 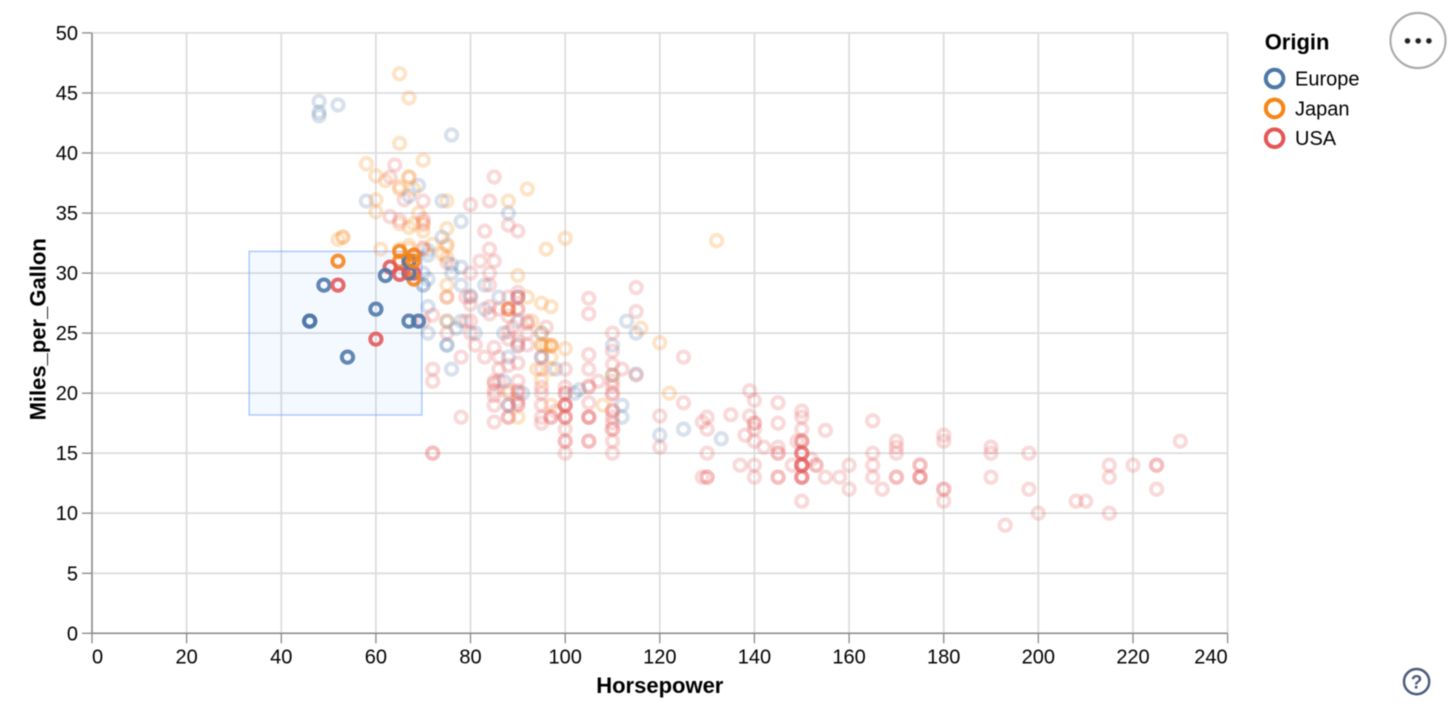 What do you see at coordinates (67, 34) in the screenshot?
I see `svg-text: 50` at bounding box center [67, 34].